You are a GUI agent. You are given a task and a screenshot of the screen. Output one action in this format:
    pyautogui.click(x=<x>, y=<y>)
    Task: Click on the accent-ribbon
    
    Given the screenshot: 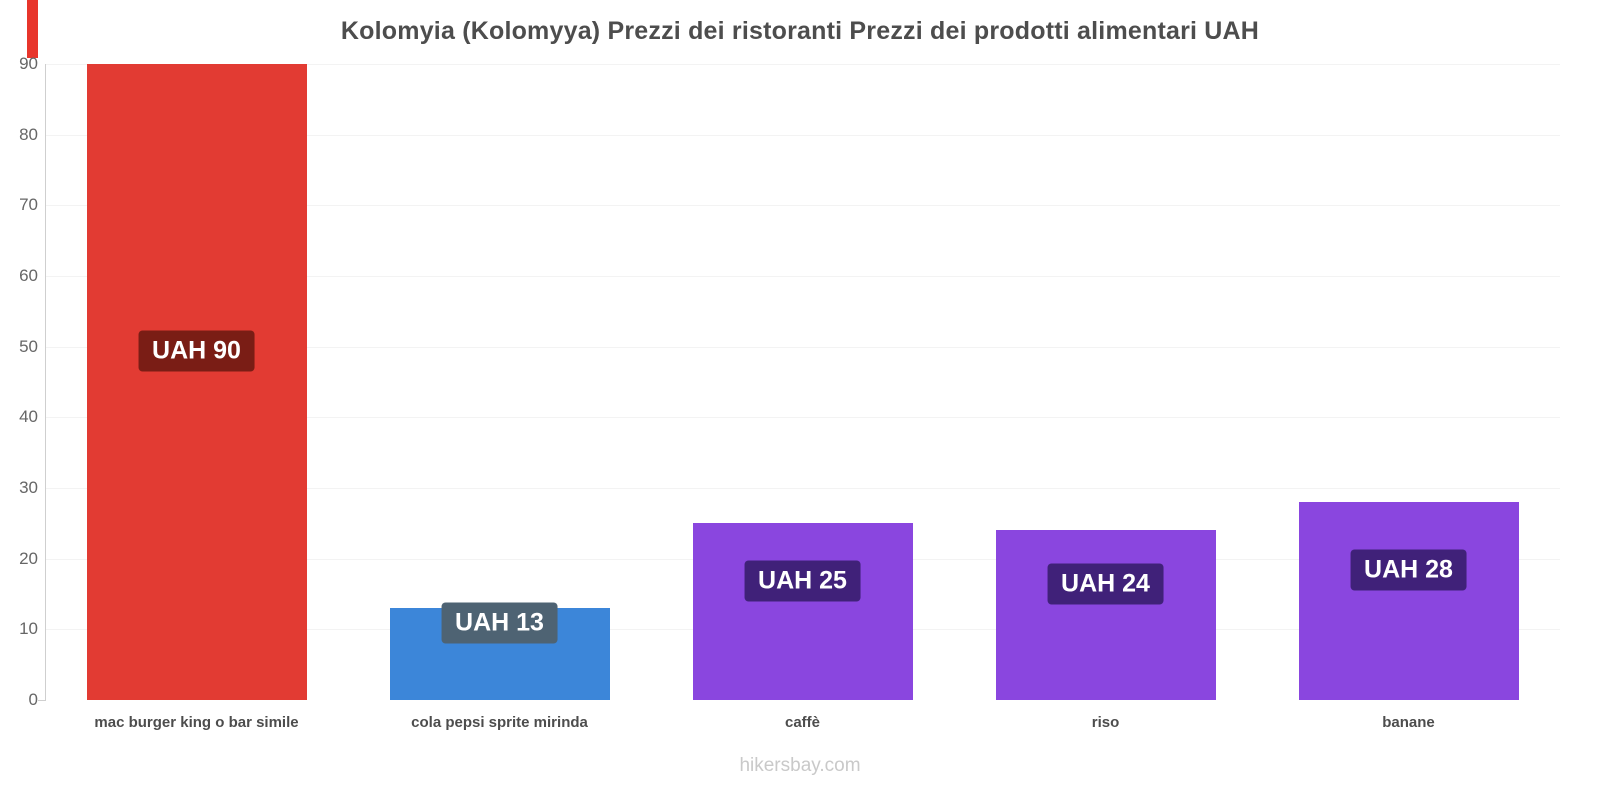 What is the action you would take?
    pyautogui.click(x=32, y=29)
    